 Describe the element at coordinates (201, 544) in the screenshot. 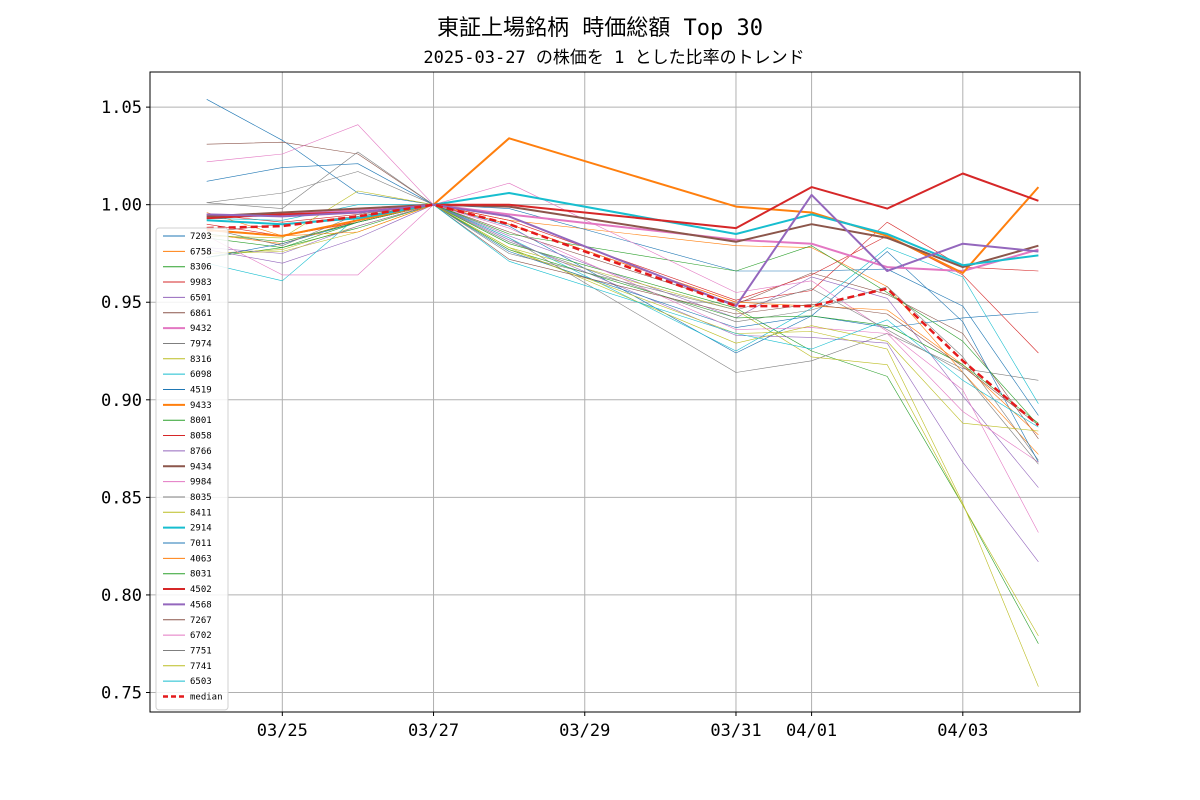

I see `legend-label: 7011` at that location.